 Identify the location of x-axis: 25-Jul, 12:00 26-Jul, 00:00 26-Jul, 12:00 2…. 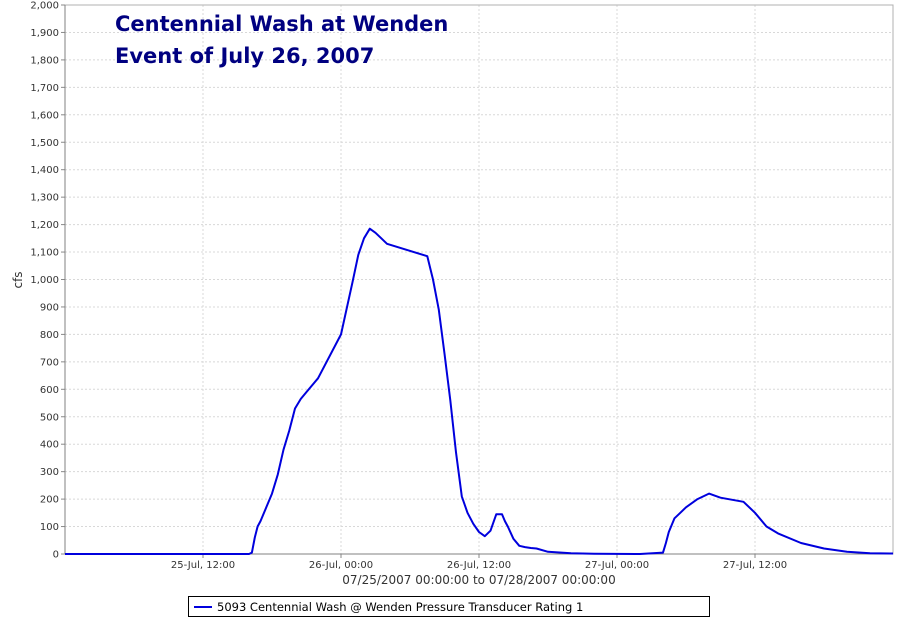
(479, 562).